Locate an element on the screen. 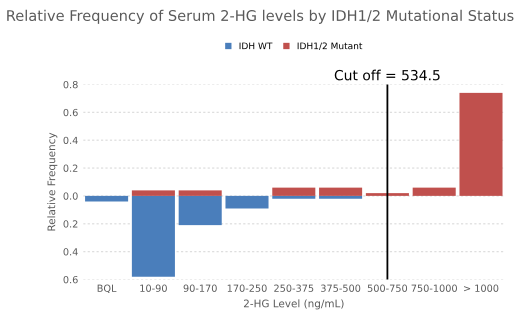 Image resolution: width=520 pixels, height=325 pixels. x-tick-label: 500-750 is located at coordinates (388, 288).